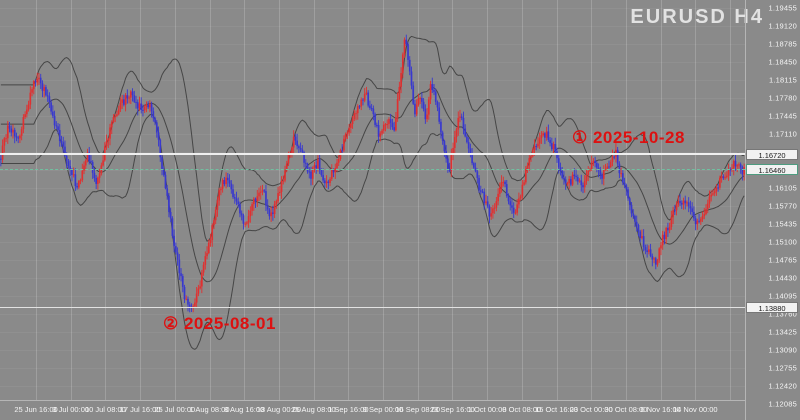 Image resolution: width=800 pixels, height=420 pixels. What do you see at coordinates (452, 409) in the screenshot?
I see `time-axis-label: 23 Sep 16:00` at bounding box center [452, 409].